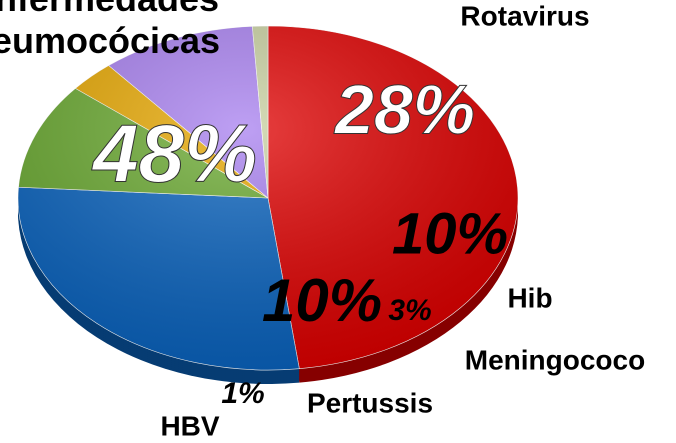 This screenshot has height=443, width=676. I want to click on value-label: 1%, so click(242, 393).